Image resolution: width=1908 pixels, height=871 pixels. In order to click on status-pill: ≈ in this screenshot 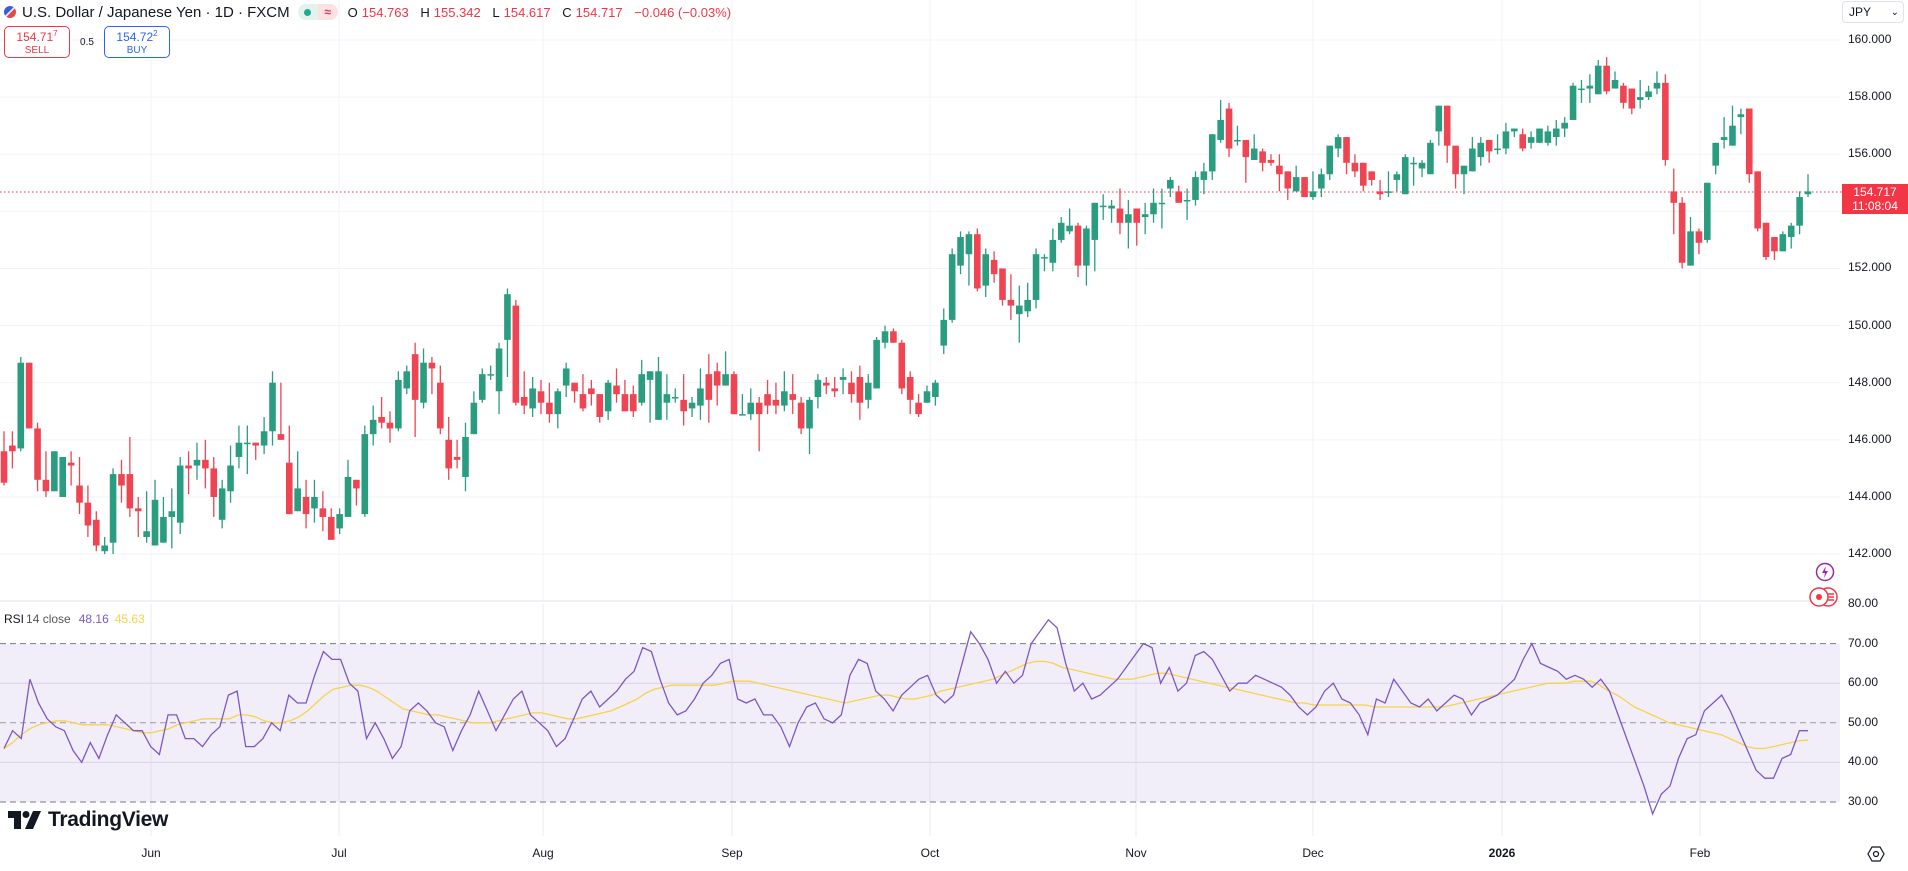, I will do `click(317, 12)`.